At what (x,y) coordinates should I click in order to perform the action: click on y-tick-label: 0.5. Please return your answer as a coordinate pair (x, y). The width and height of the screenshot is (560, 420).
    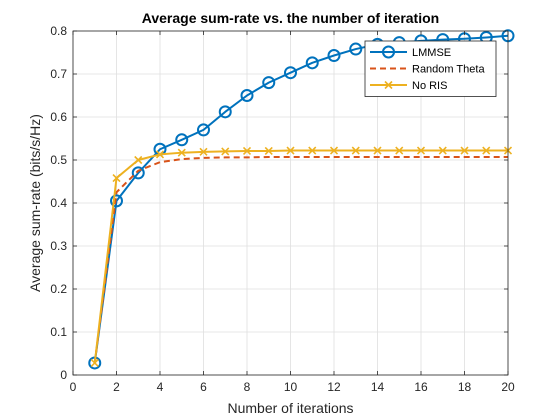
    Looking at the image, I should click on (58, 160).